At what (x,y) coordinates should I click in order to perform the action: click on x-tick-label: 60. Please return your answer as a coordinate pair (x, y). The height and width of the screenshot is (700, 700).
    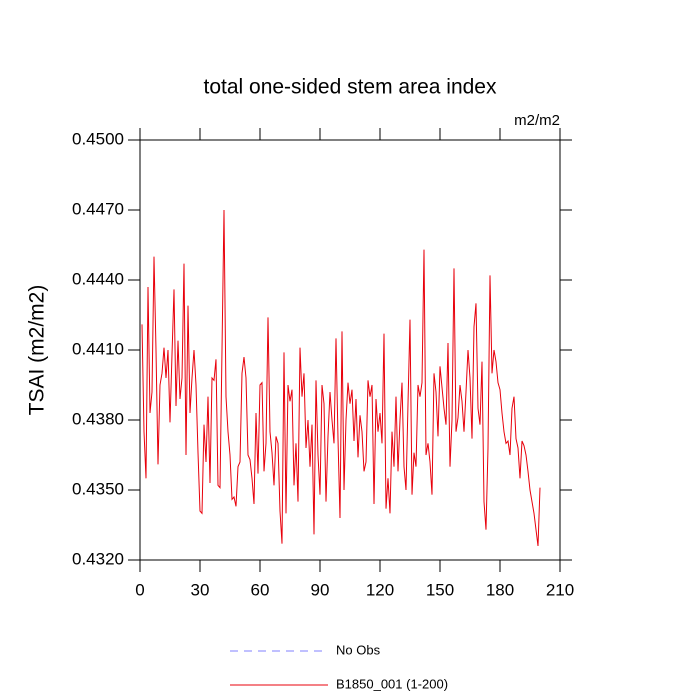
    Looking at the image, I should click on (260, 589).